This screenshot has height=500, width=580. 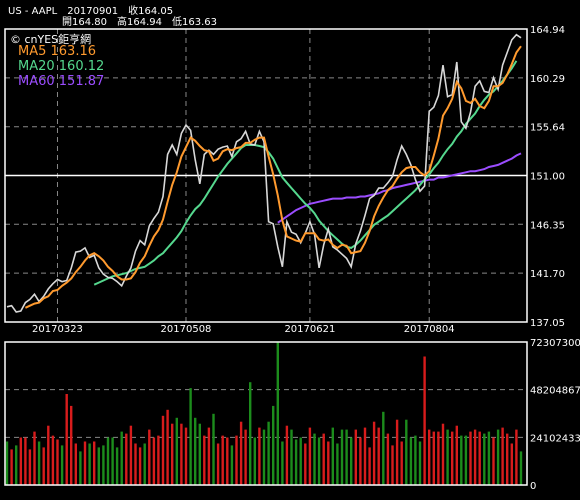 I want to click on y-tick-label: 146.35, so click(x=547, y=225).